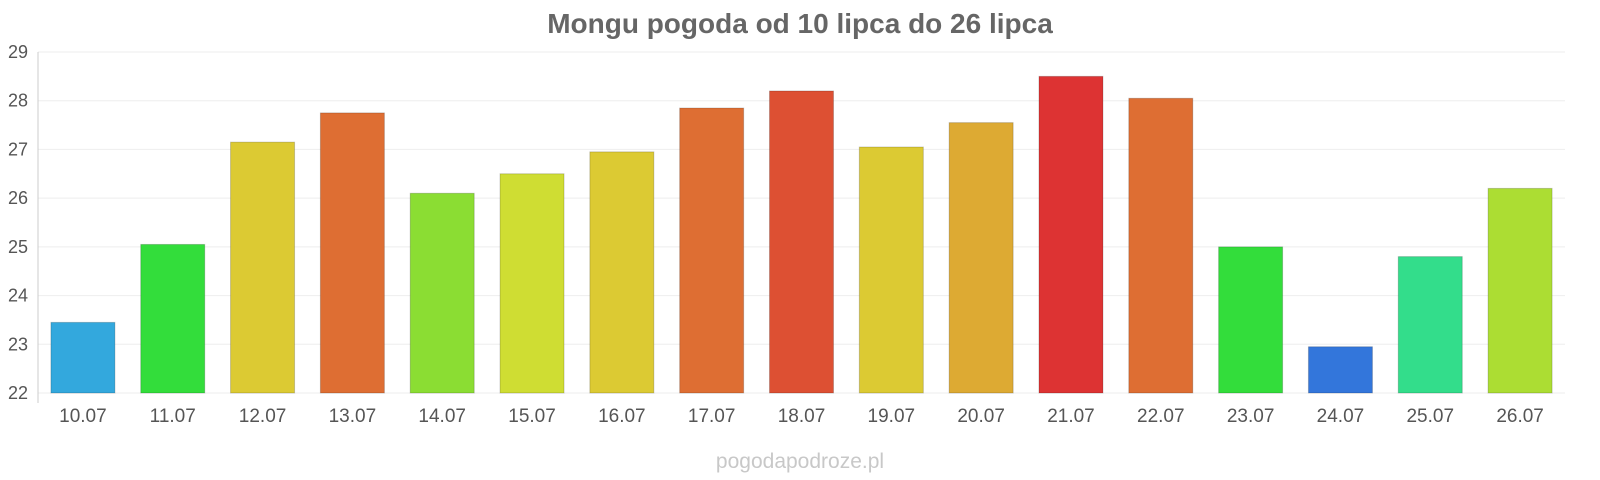 The height and width of the screenshot is (480, 1600). I want to click on x-tick-label: 17.07, so click(712, 416).